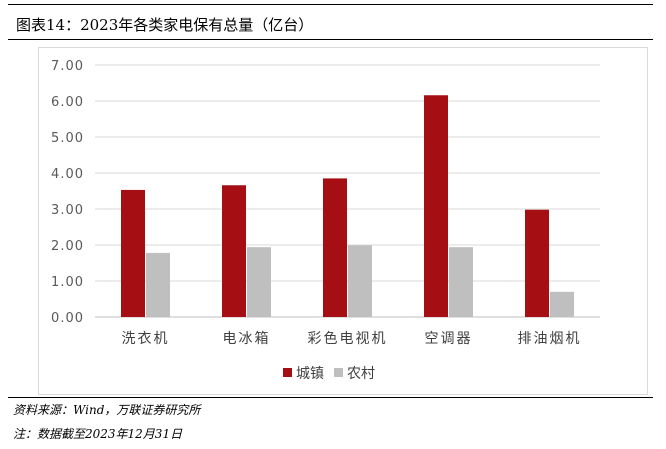 This screenshot has width=666, height=449. I want to click on title-bar: 图表14：2023年各类家电保有总量（亿台）, so click(330, 22).